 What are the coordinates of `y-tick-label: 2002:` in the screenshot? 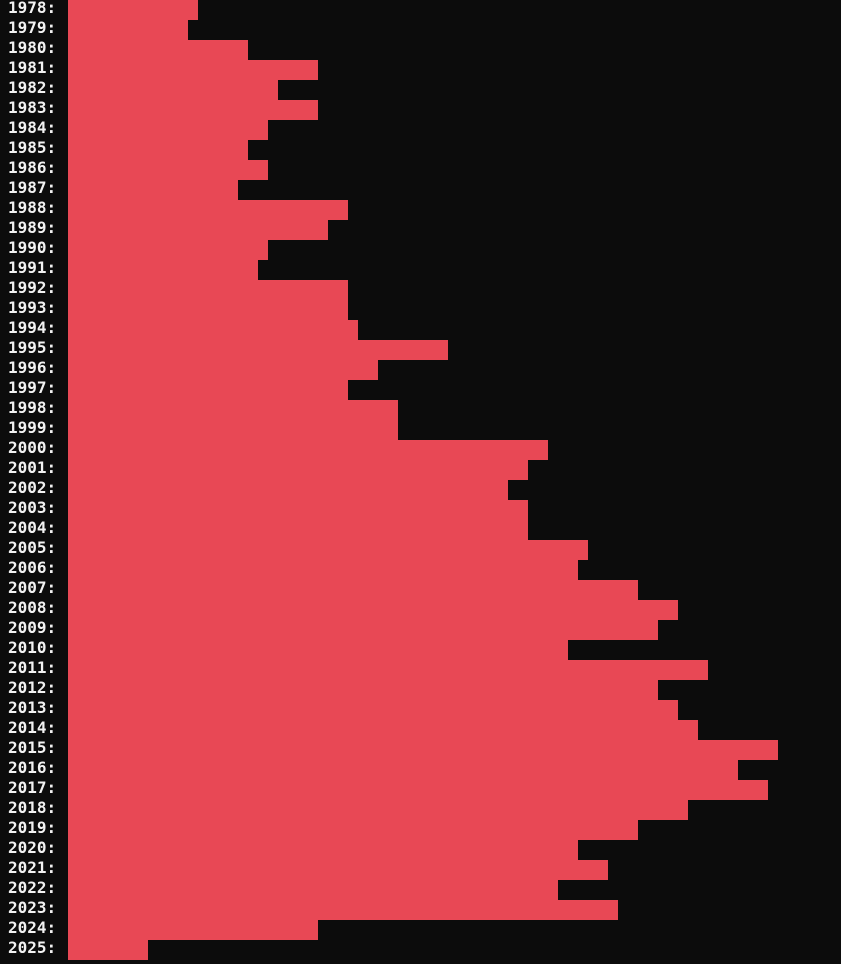 It's located at (32, 487).